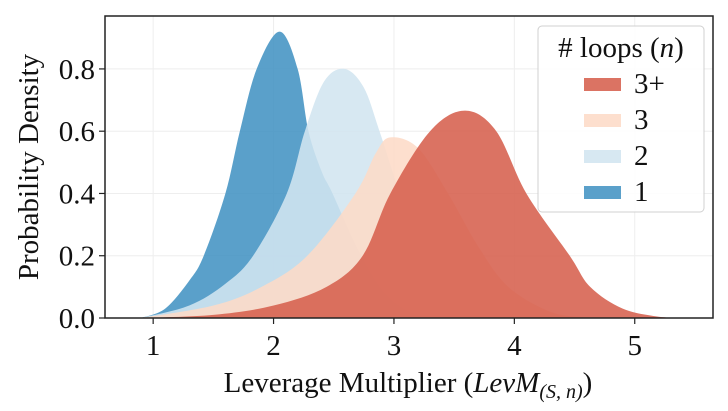  Describe the element at coordinates (77, 70) in the screenshot. I see `y-tick-label: 0.8` at that location.